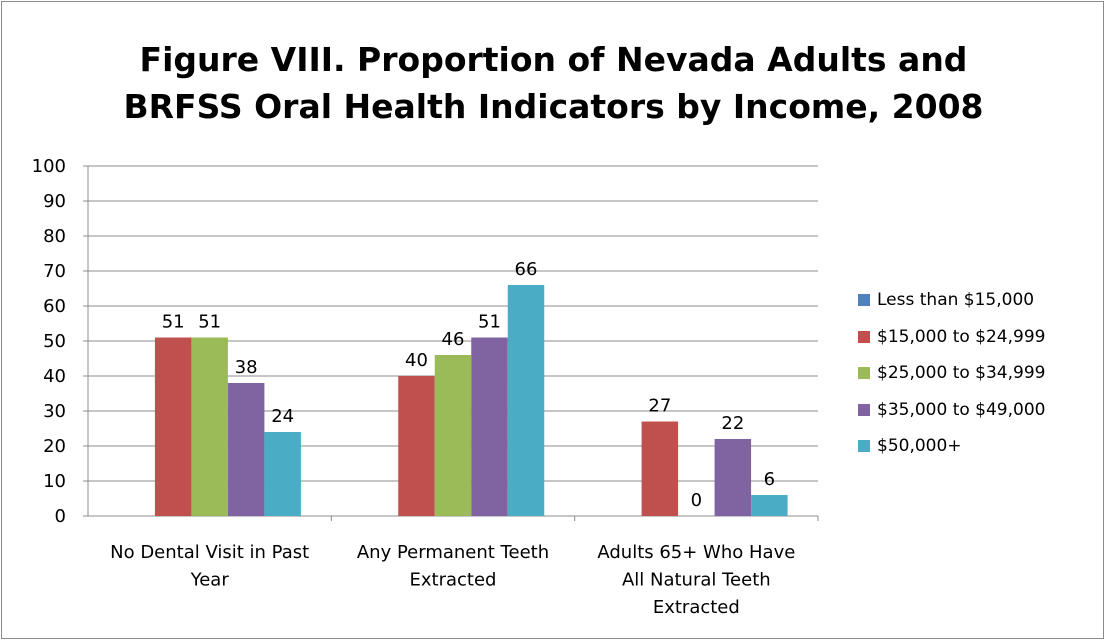 This screenshot has width=1107, height=642. I want to click on data-label: 40, so click(416, 360).